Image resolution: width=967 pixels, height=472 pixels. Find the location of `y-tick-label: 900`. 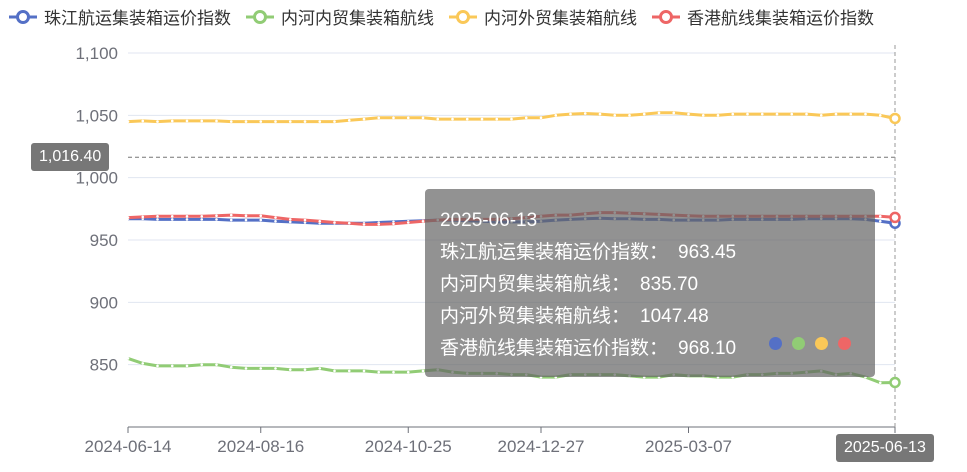

y-tick-label: 900 is located at coordinates (104, 302).